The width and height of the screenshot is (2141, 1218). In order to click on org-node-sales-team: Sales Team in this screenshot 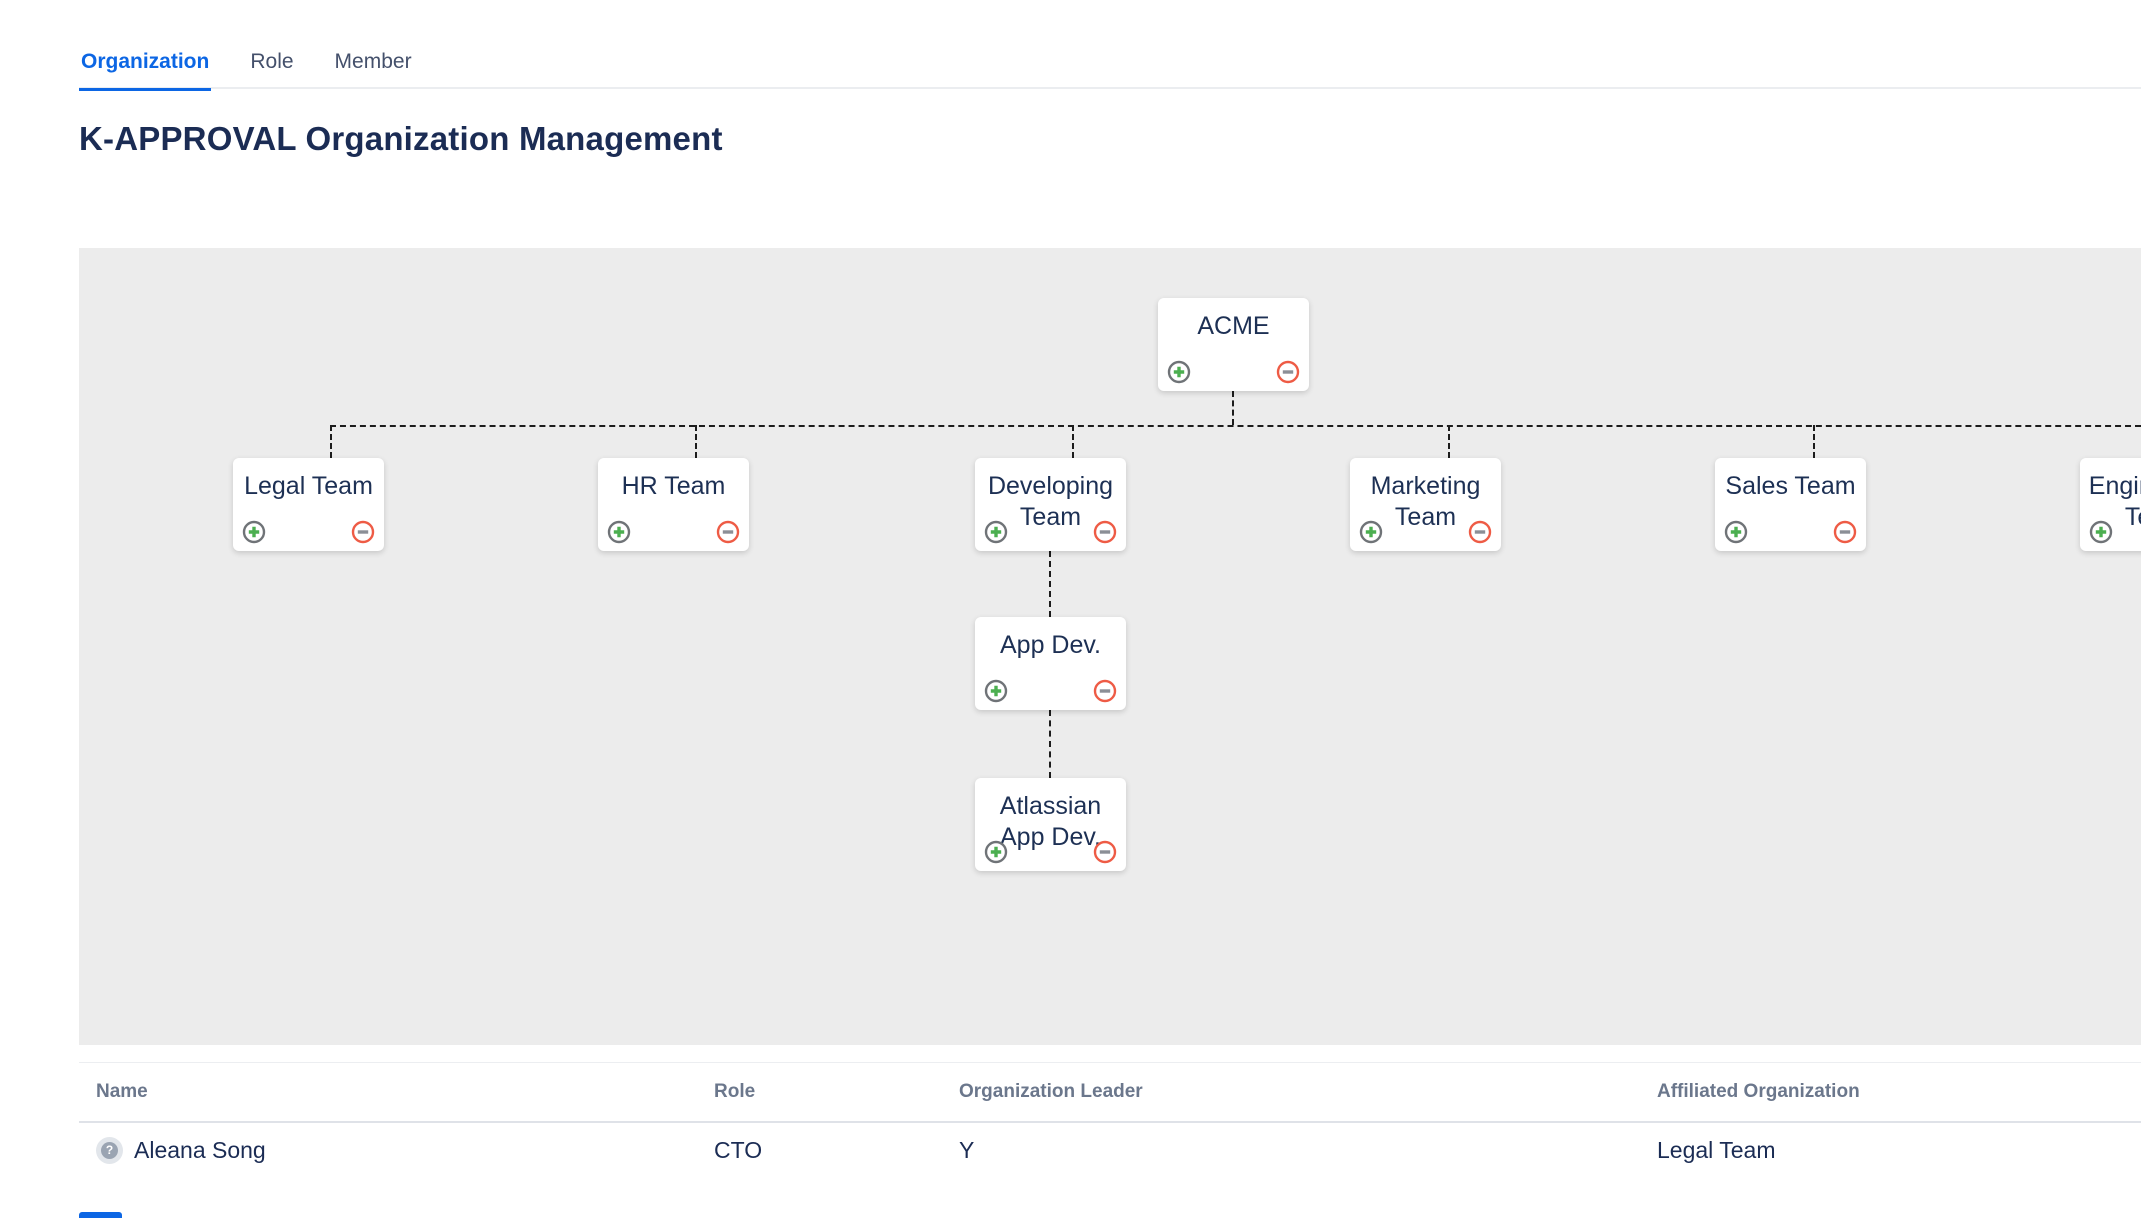, I will do `click(1790, 504)`.